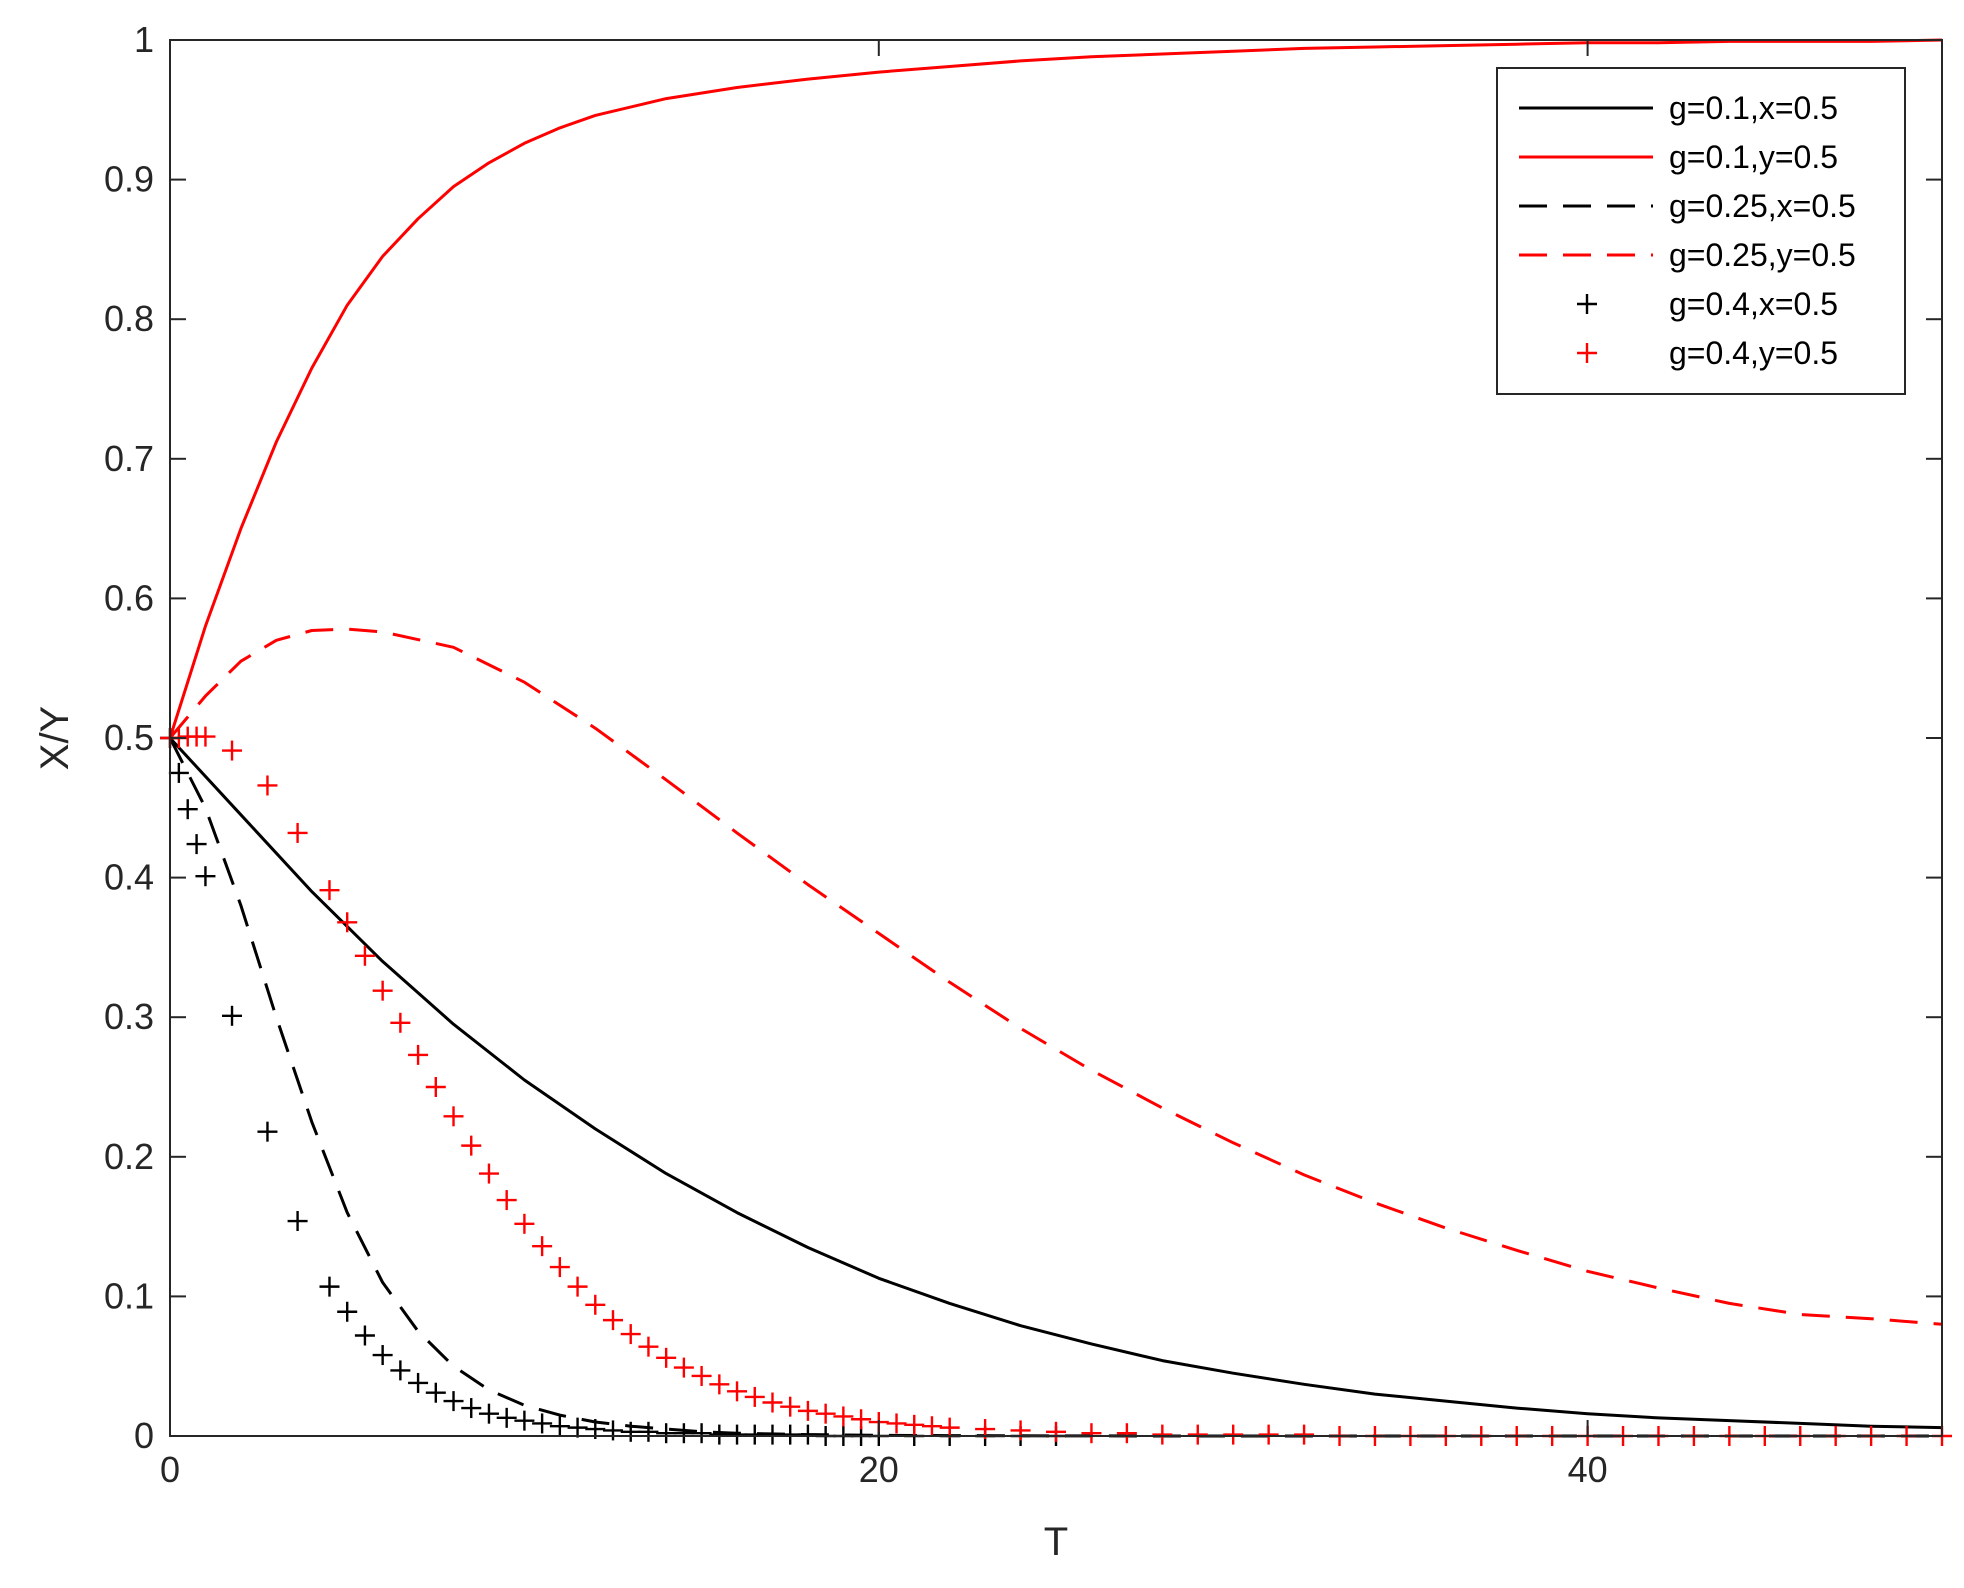  What do you see at coordinates (170, 1469) in the screenshot?
I see `x-tick-label-1: 0` at bounding box center [170, 1469].